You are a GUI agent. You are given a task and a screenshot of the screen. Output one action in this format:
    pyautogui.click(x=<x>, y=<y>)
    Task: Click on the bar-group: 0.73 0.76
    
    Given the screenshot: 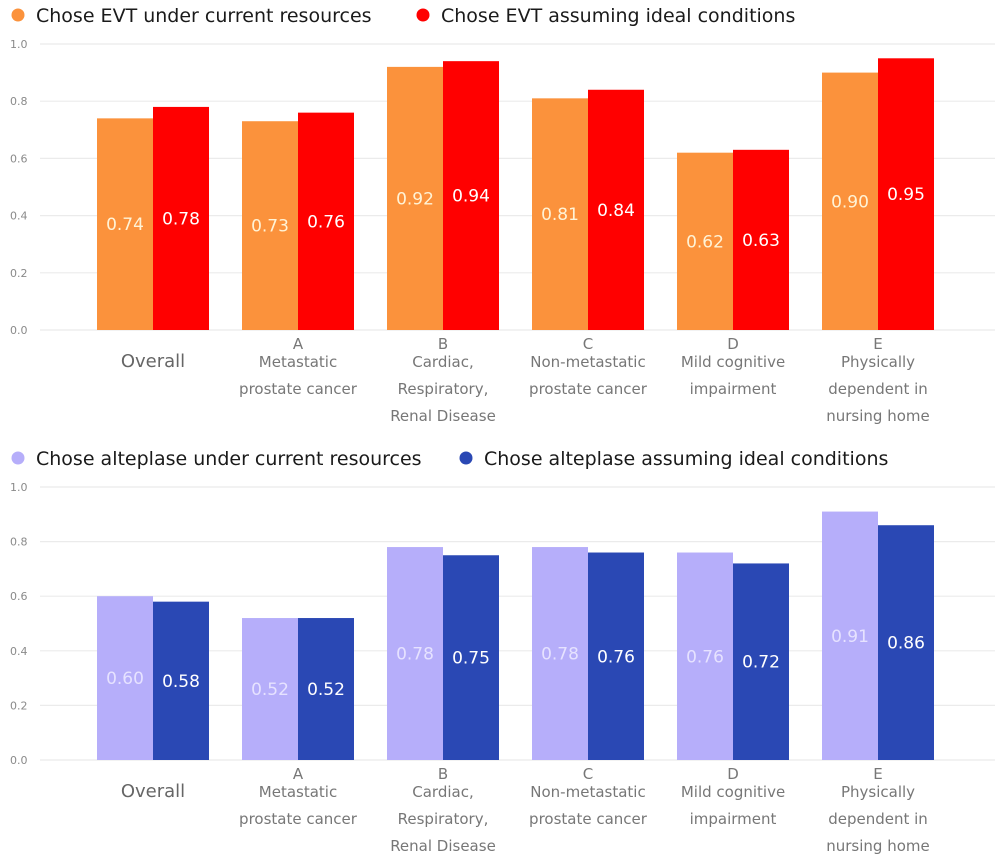 What is the action you would take?
    pyautogui.click(x=298, y=221)
    